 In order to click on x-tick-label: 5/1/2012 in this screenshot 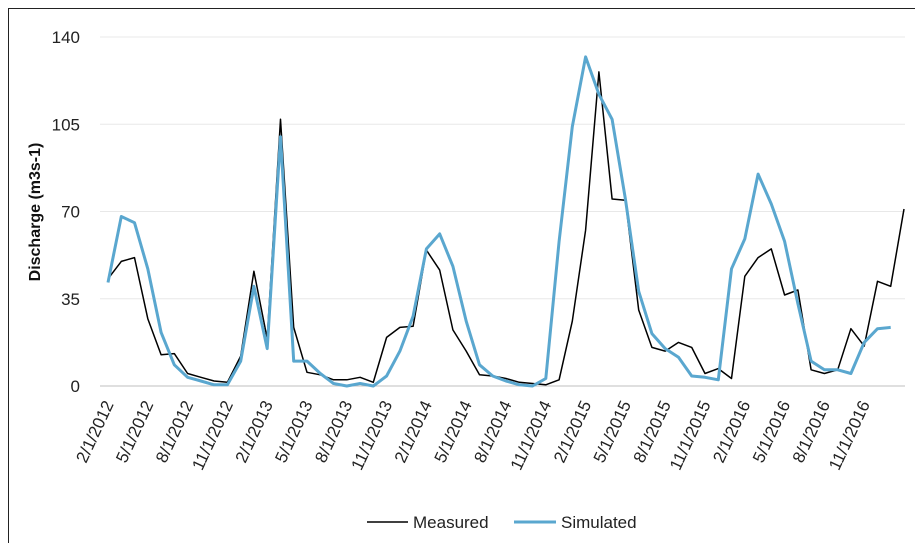, I will do `click(134, 432)`.